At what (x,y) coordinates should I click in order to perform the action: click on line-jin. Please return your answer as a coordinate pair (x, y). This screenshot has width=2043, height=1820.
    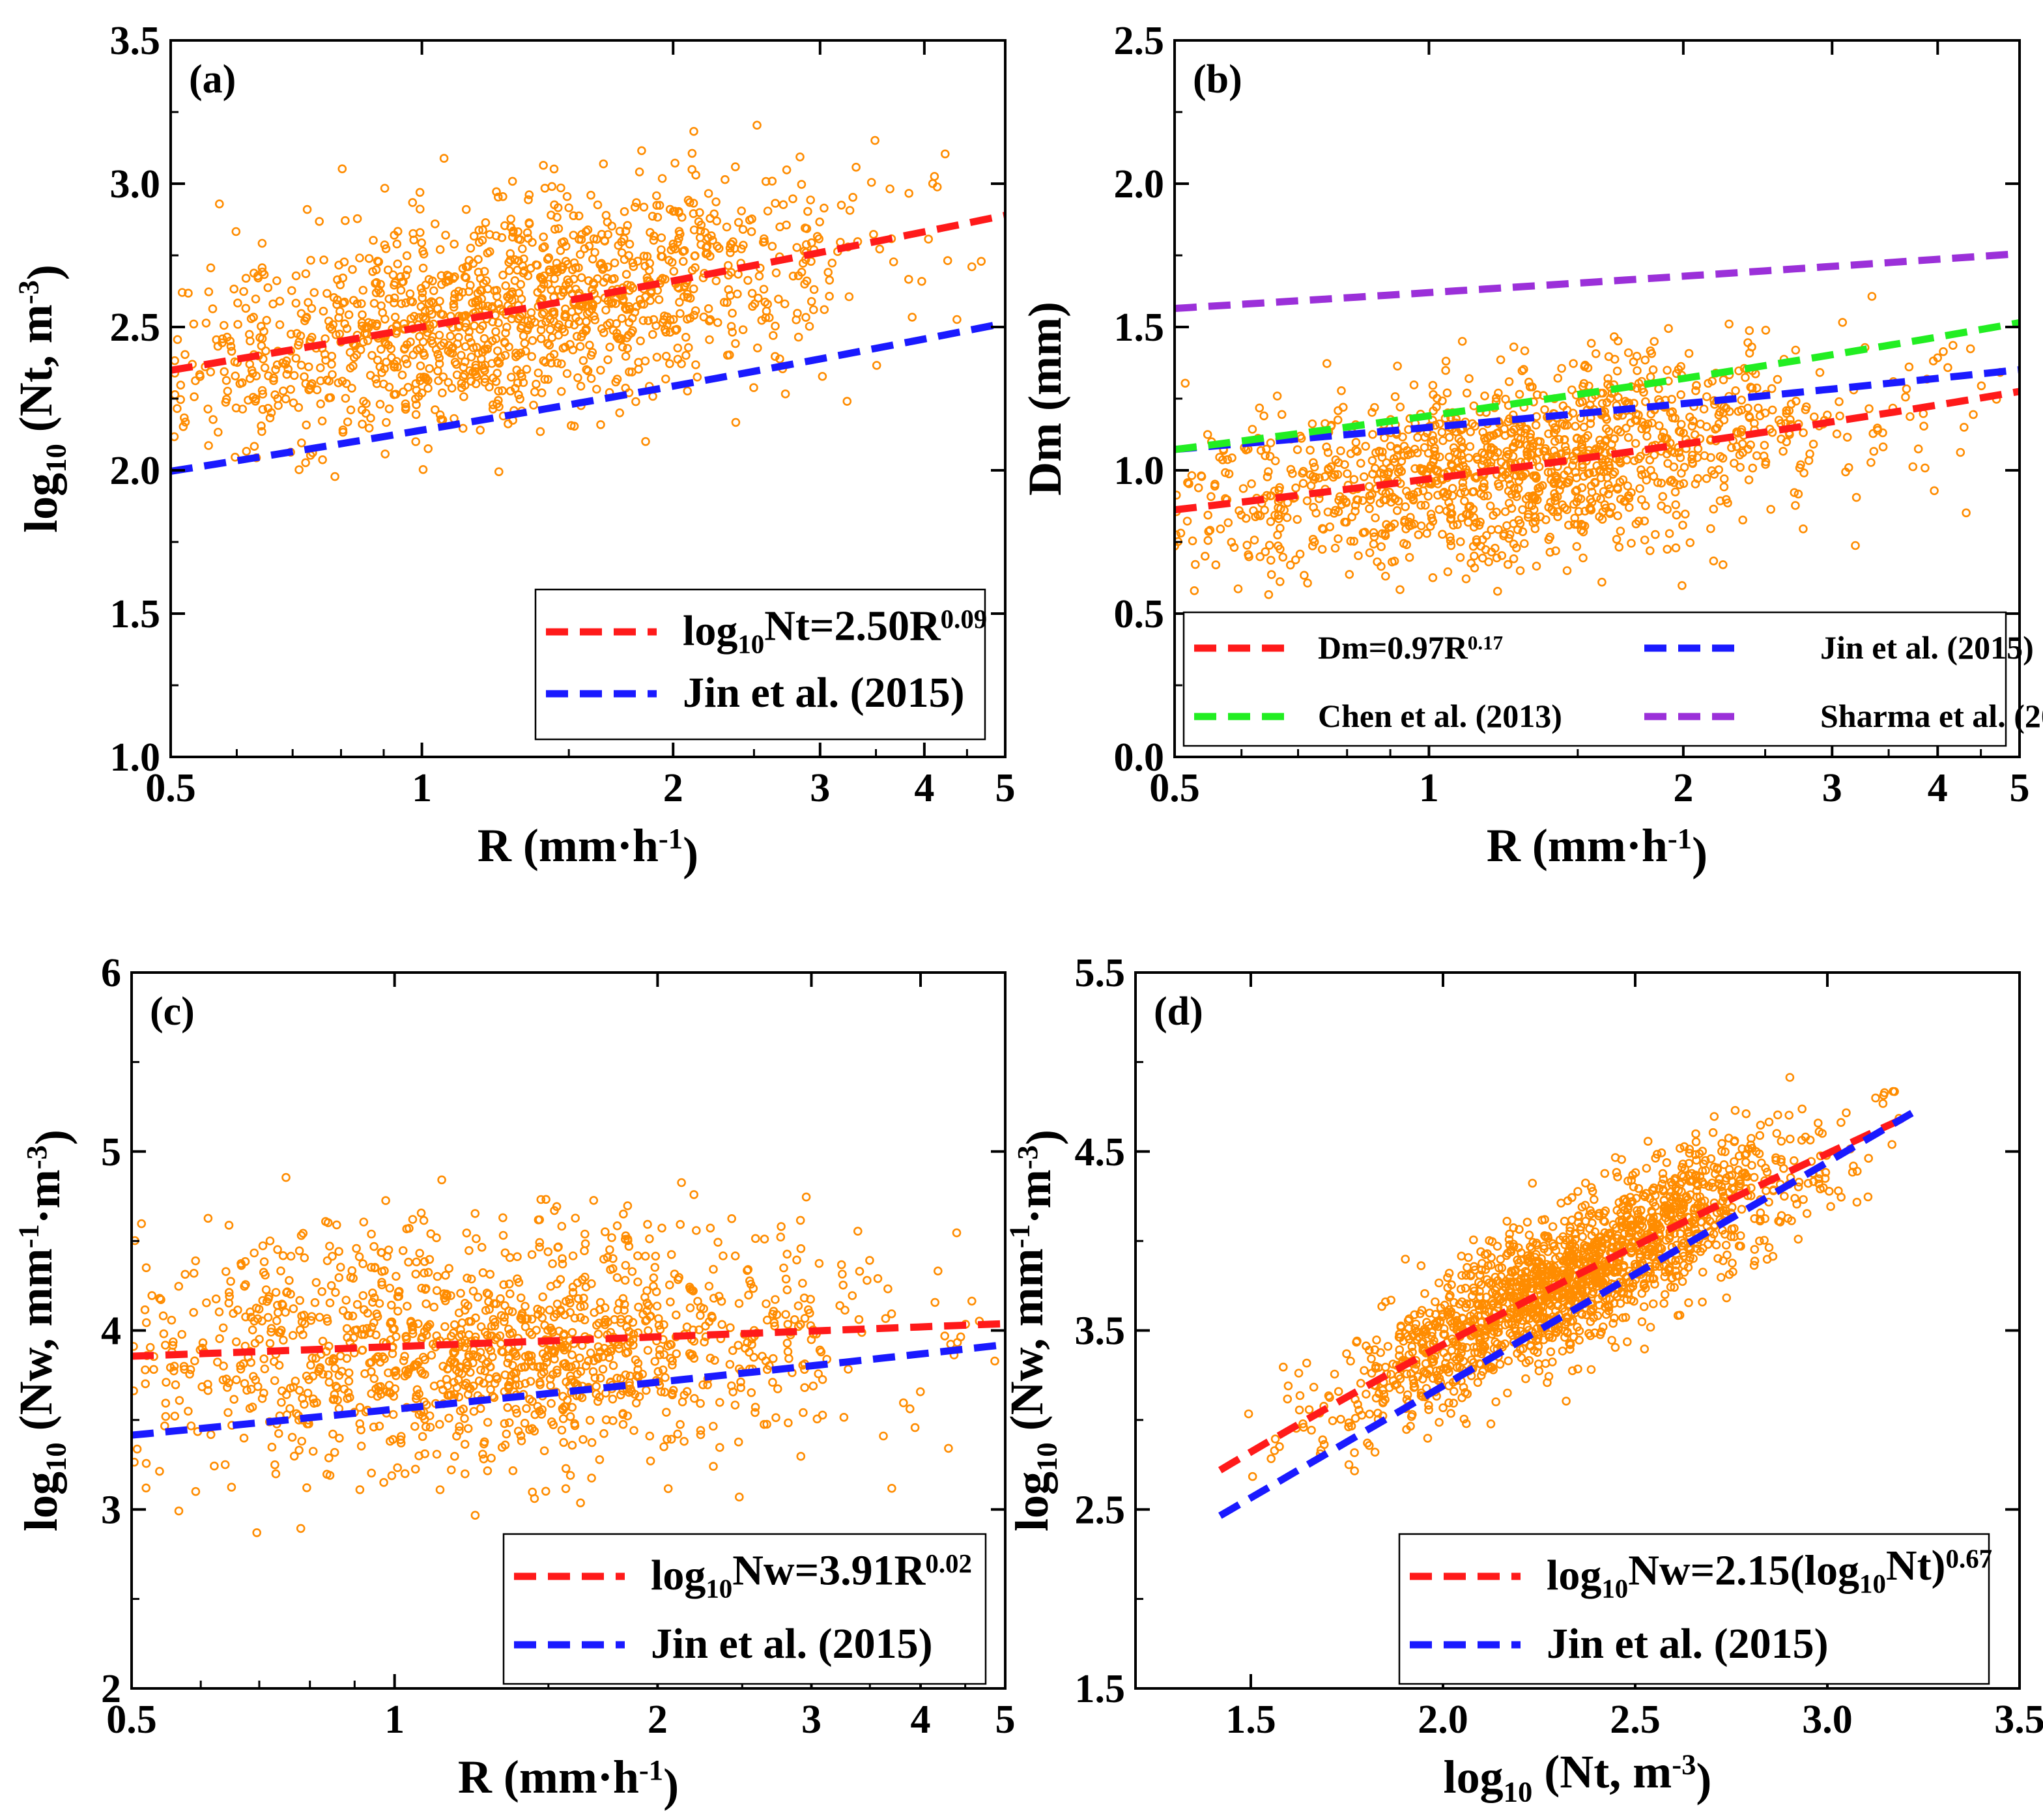
    Looking at the image, I should click on (1597, 410).